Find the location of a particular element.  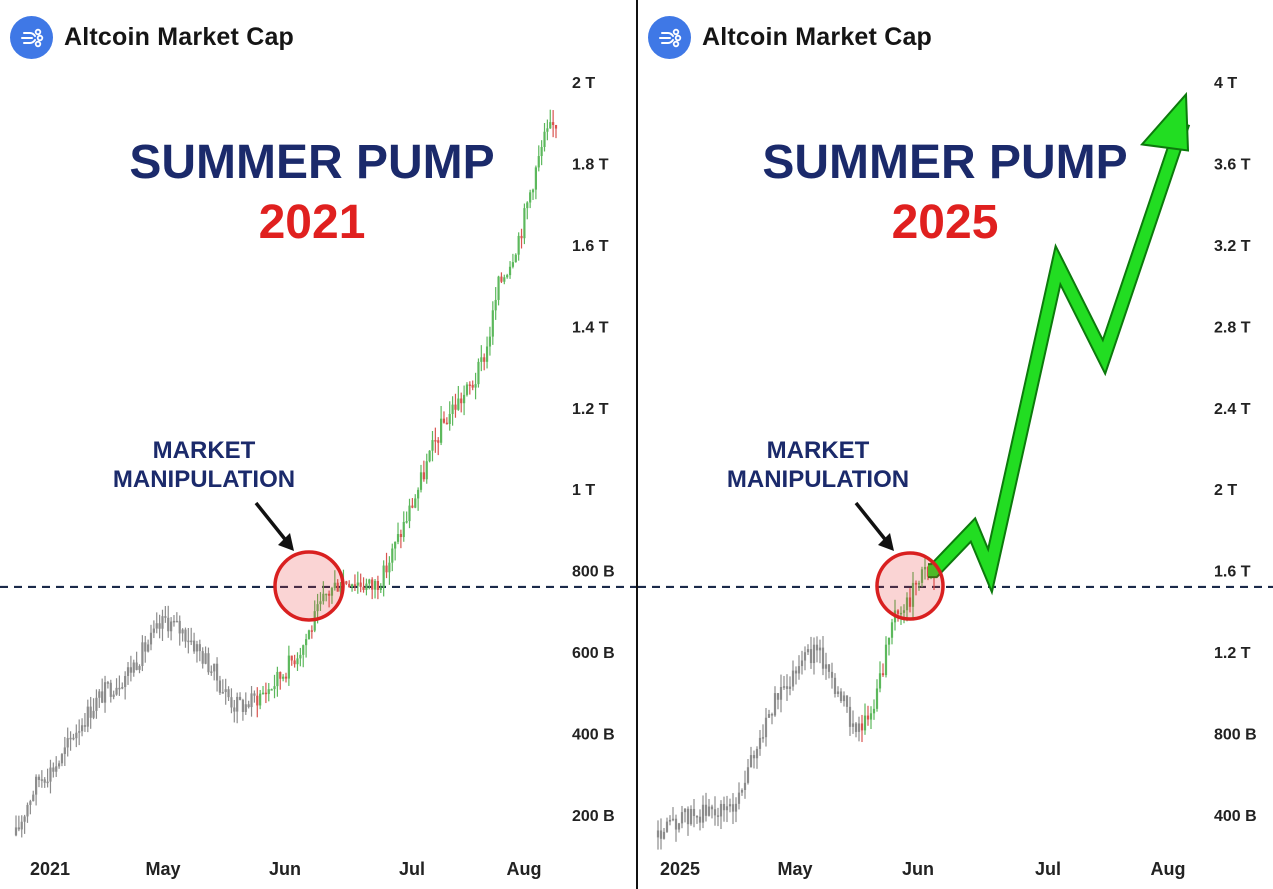

y-tick-label: 400 B is located at coordinates (1235, 816).